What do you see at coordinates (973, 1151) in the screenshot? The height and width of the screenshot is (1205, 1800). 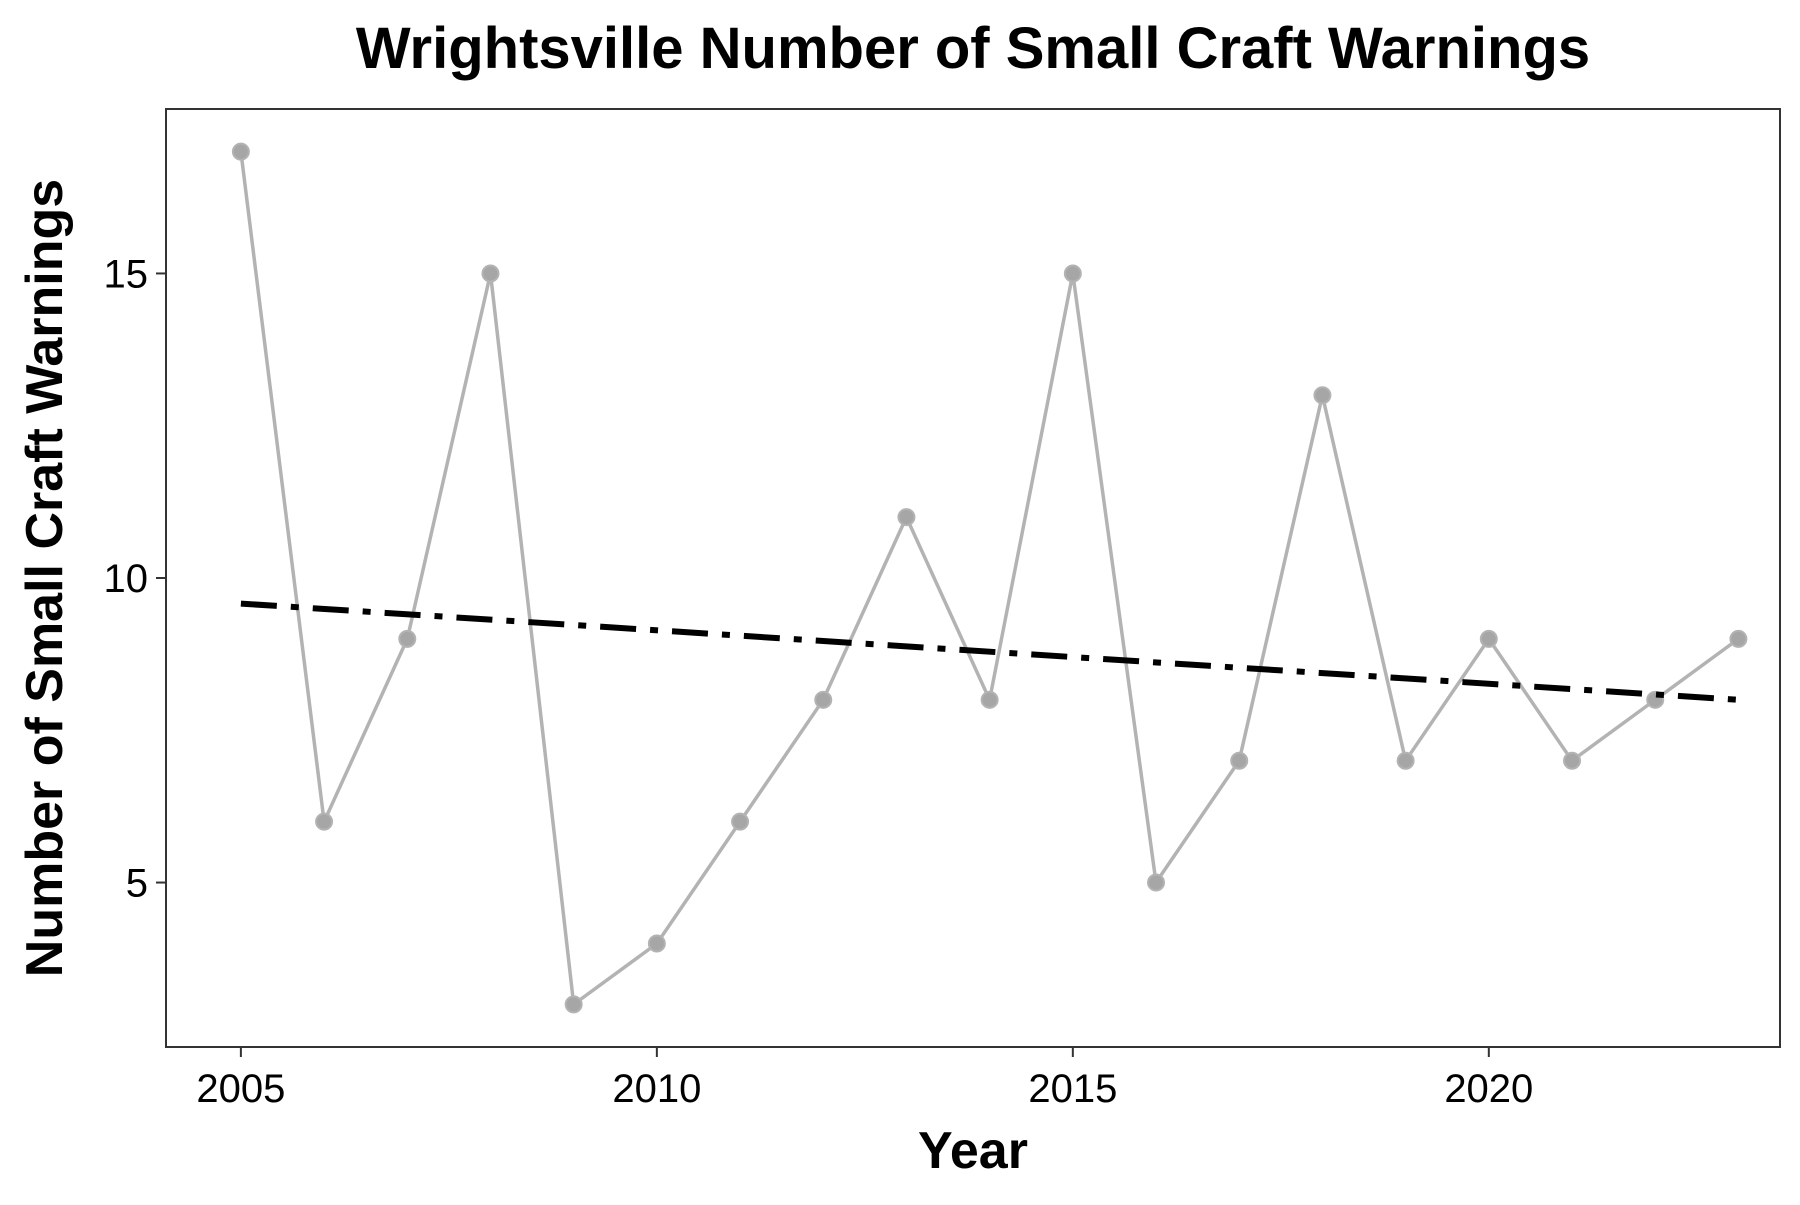 I see `x-axis-title: Year` at bounding box center [973, 1151].